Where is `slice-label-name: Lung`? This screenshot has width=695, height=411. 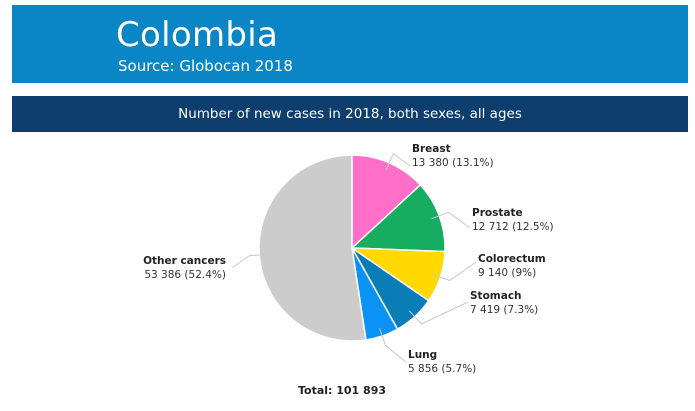 slice-label-name: Lung is located at coordinates (422, 355).